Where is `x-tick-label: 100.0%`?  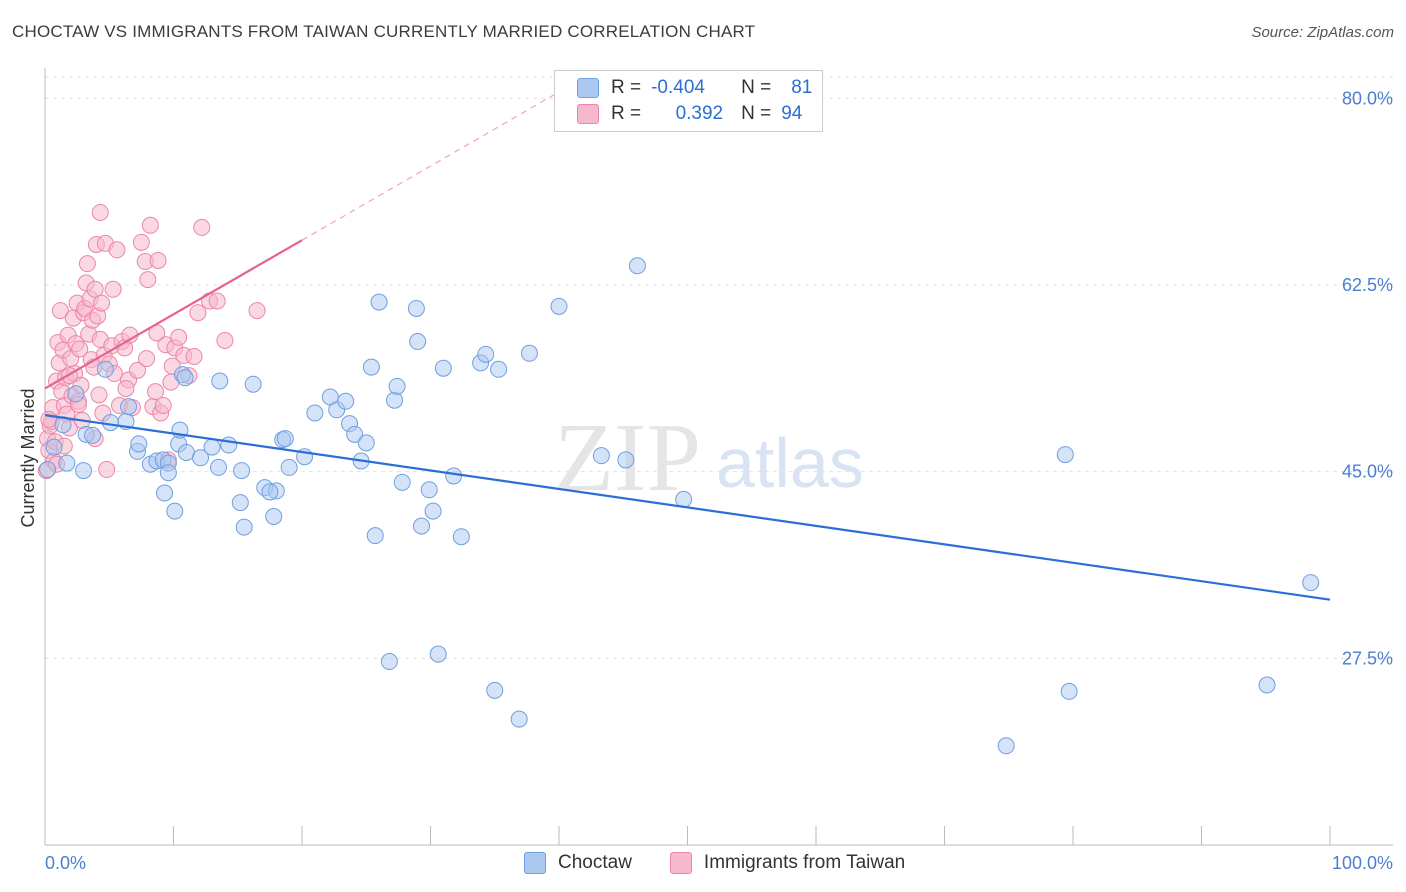
x-tick-label: 100.0% is located at coordinates (1362, 863).